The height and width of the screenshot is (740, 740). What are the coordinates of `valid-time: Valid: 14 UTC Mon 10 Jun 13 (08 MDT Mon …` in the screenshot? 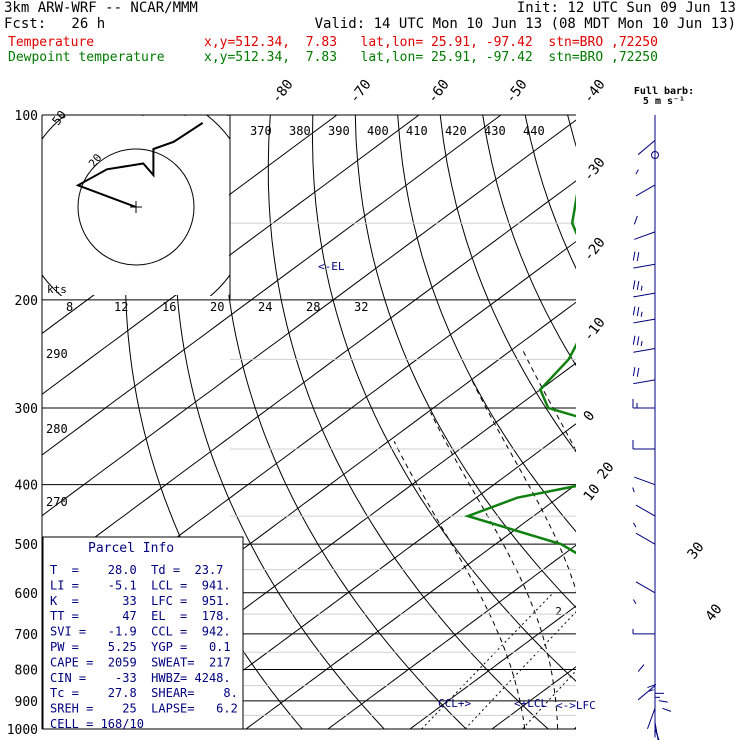 It's located at (525, 24).